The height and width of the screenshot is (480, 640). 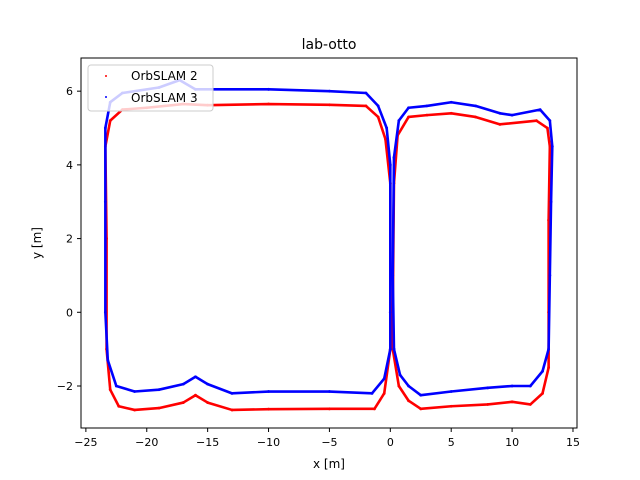 I want to click on legend-box, so click(x=150, y=88).